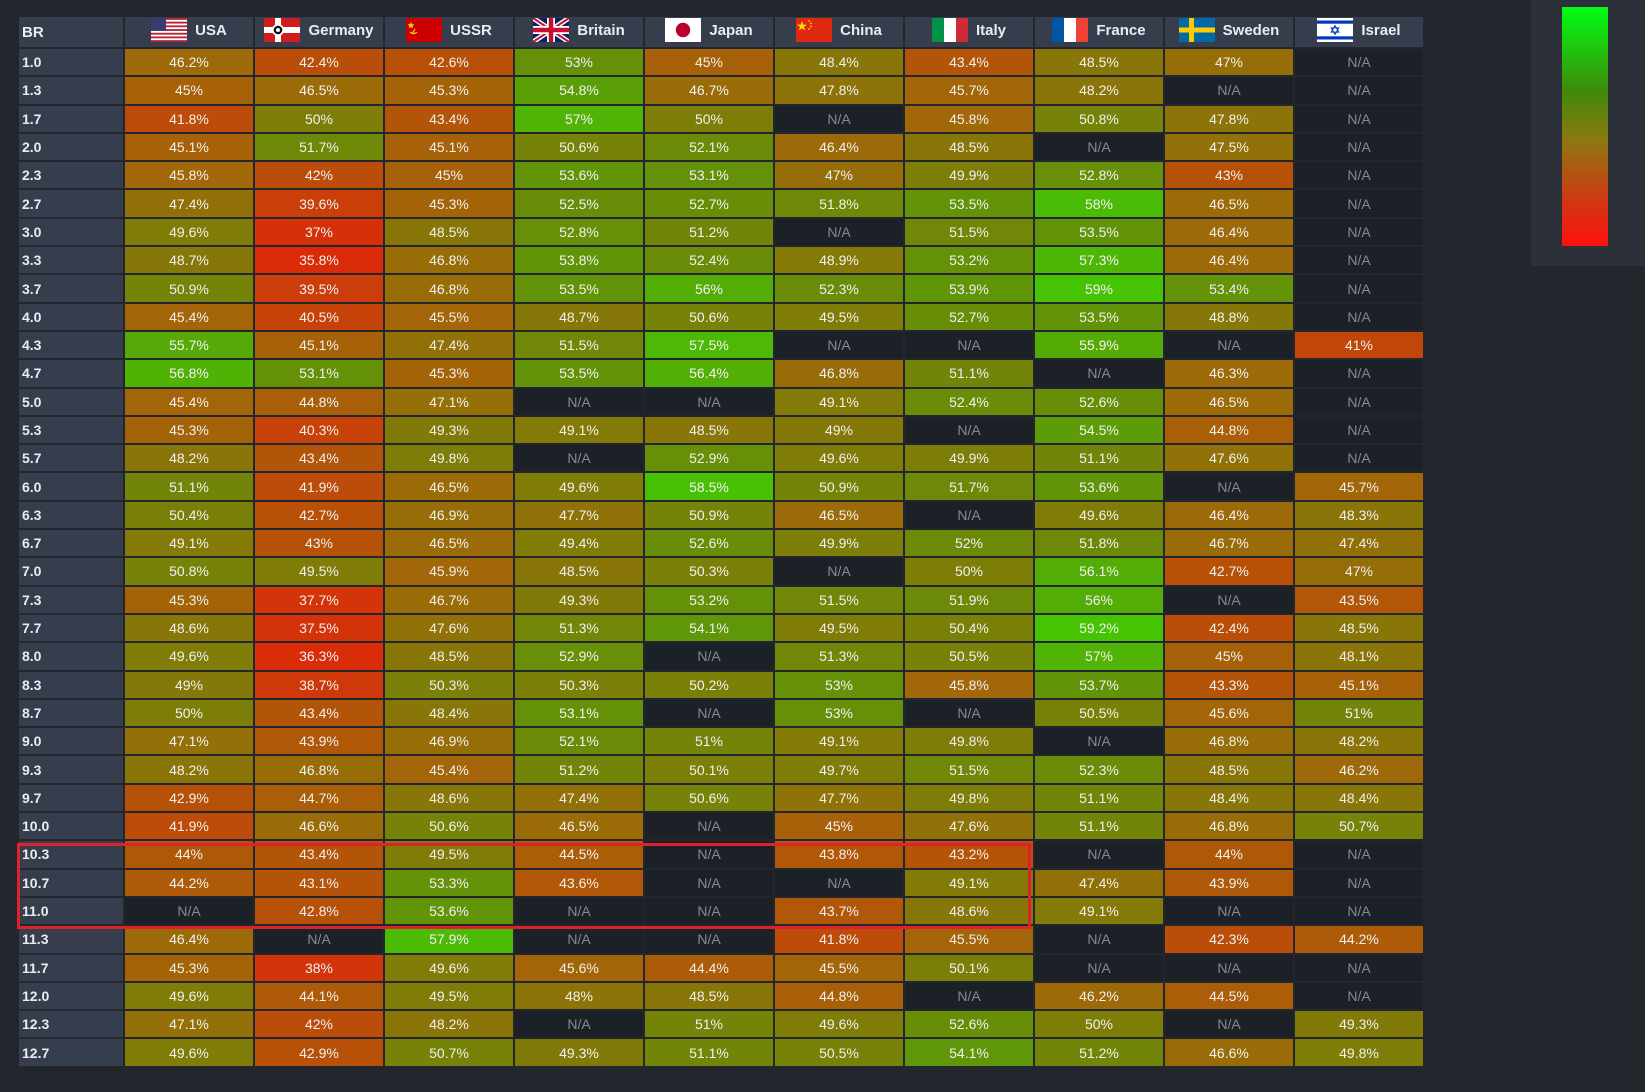 The image size is (1645, 1092). I want to click on winrate-cell: 52.8%, so click(1099, 175).